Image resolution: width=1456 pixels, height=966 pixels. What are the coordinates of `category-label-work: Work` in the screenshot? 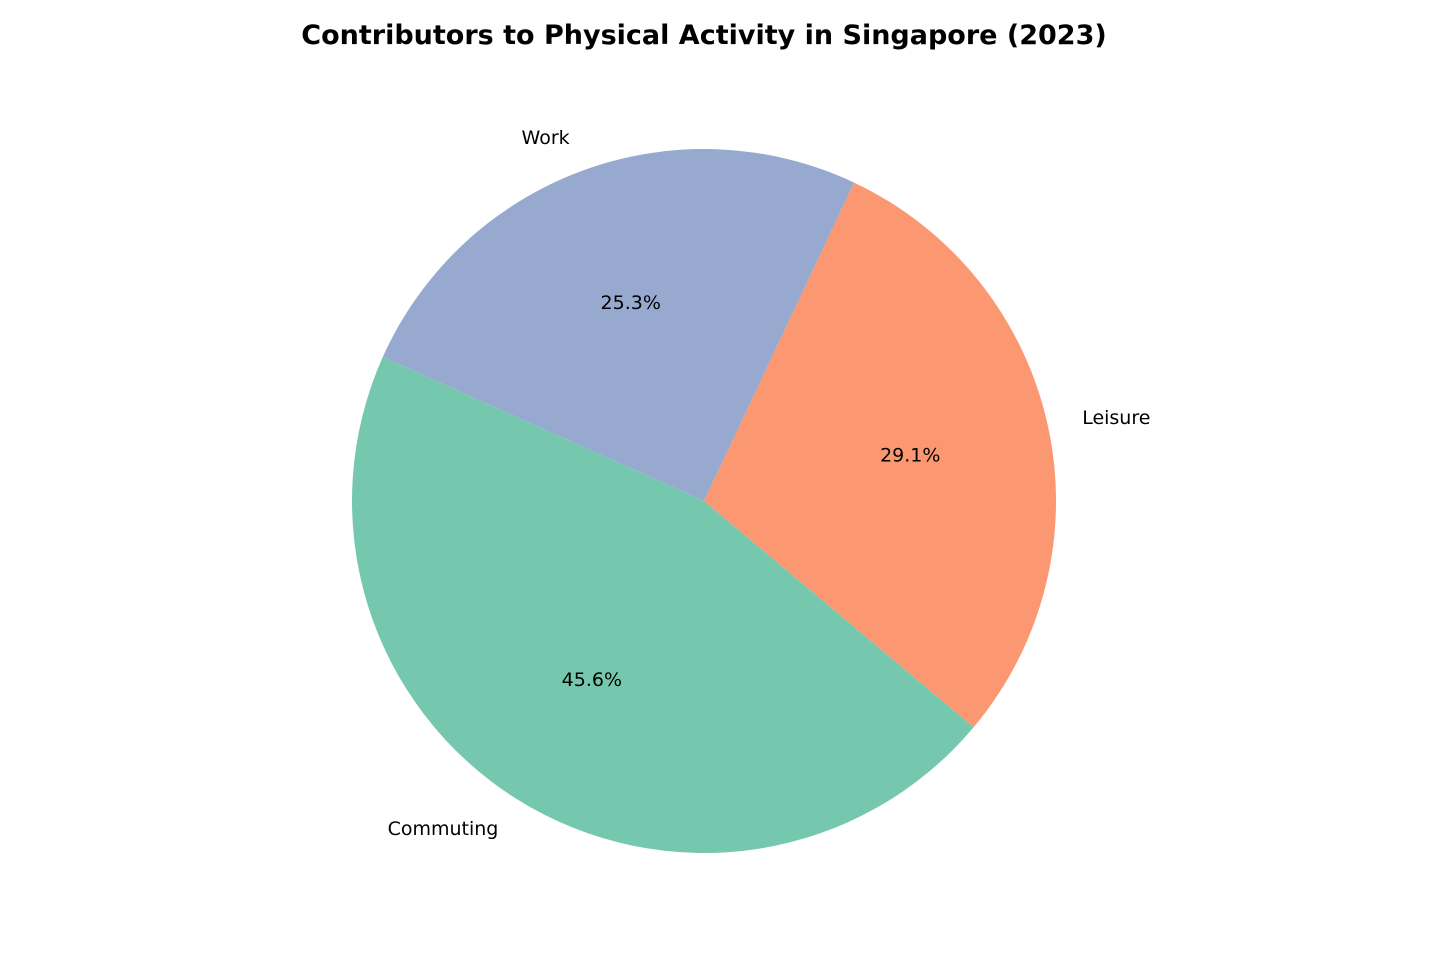 It's located at (546, 138).